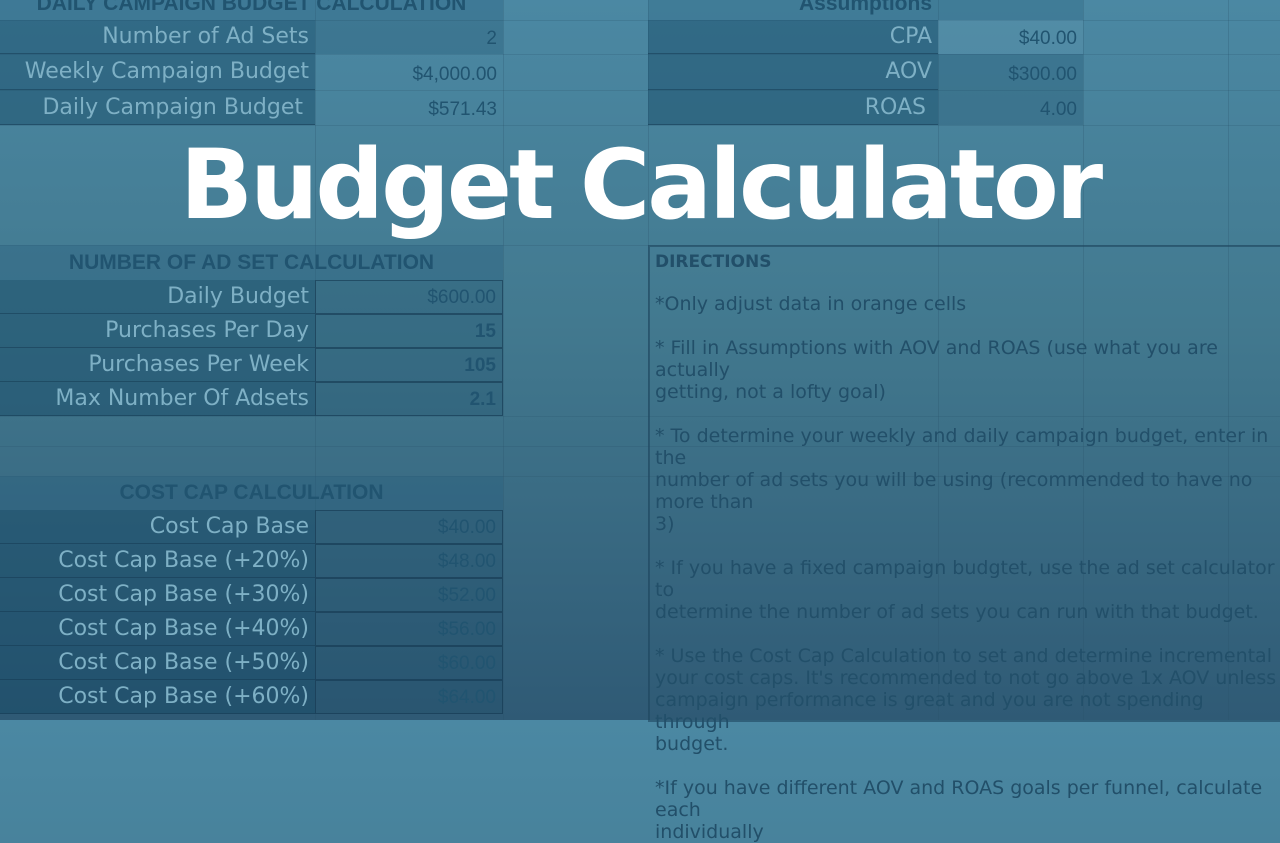  Describe the element at coordinates (793, 107) in the screenshot. I see `label-roas: ROAS` at that location.